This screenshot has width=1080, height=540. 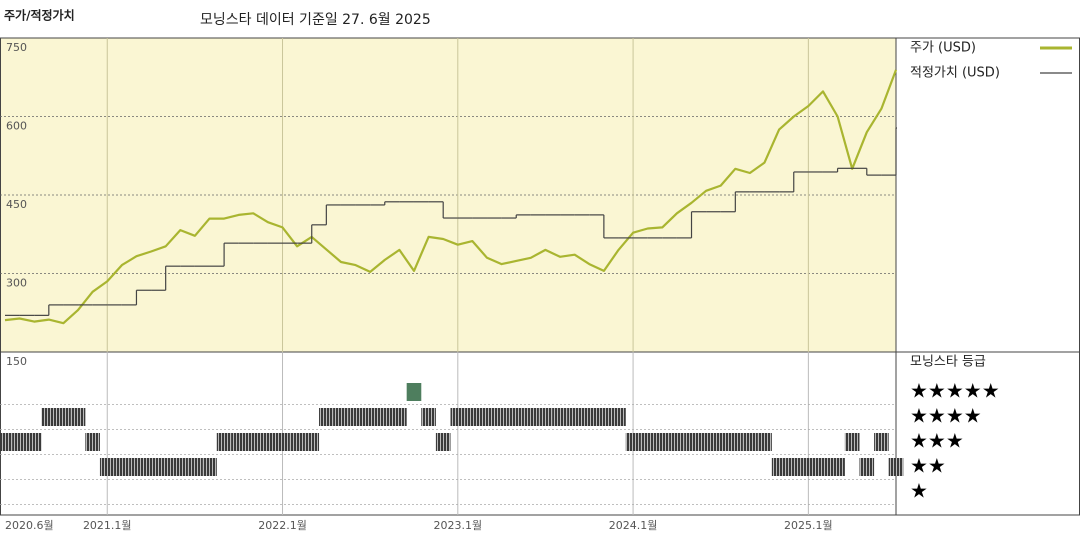 I want to click on chart-subtitle: 모닝스타 데이터 기준일 27. 6월 2025, so click(x=315, y=20).